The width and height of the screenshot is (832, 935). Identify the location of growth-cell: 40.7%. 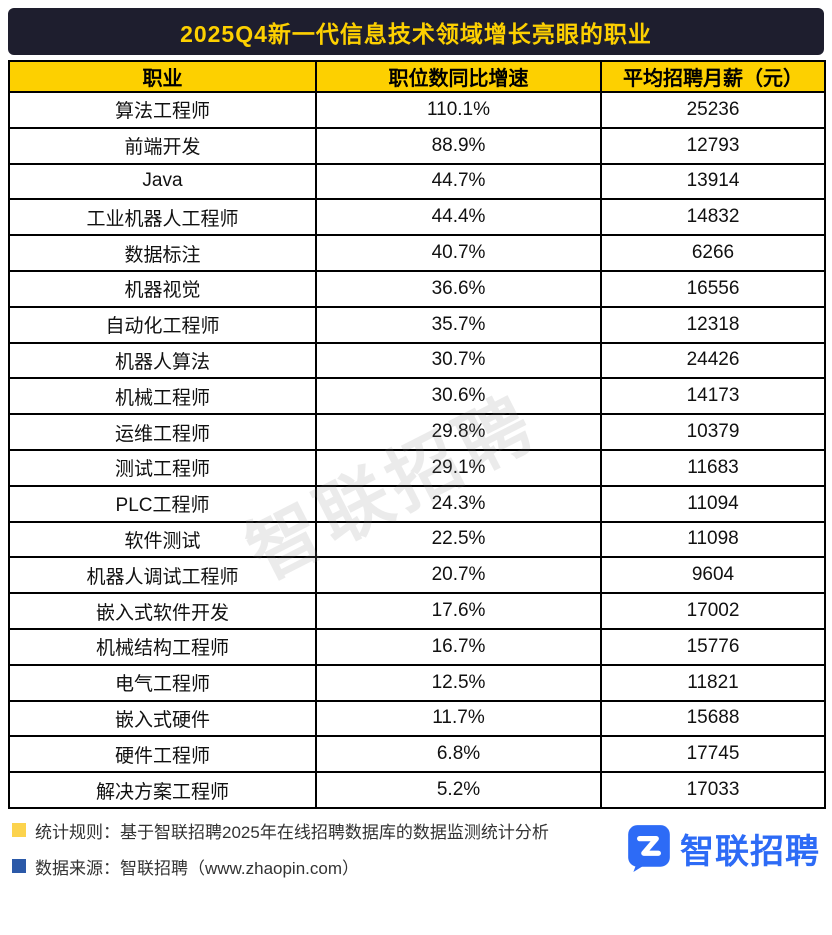
(458, 253).